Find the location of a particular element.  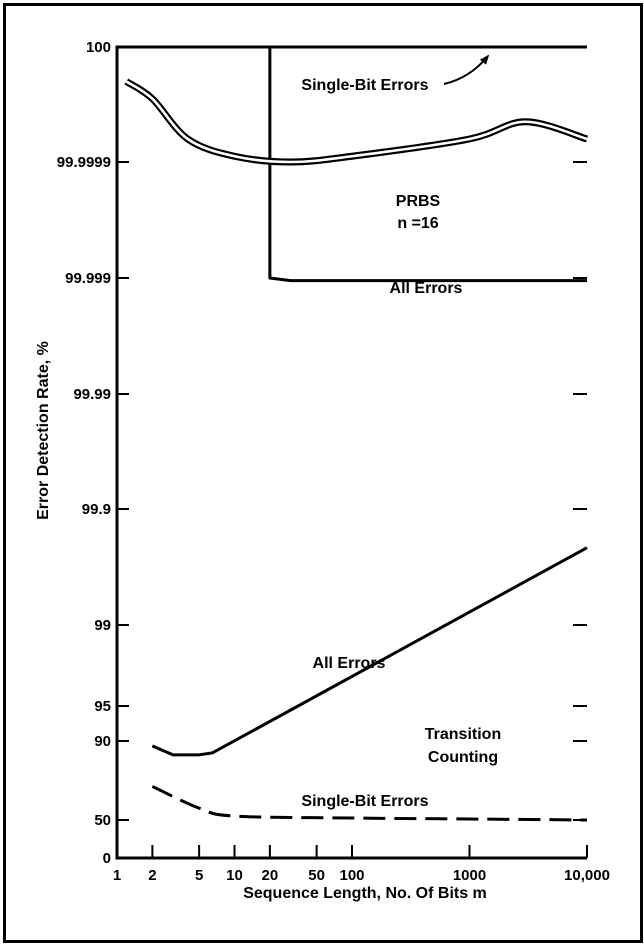

y-tick-label: 99.99 is located at coordinates (92, 394).